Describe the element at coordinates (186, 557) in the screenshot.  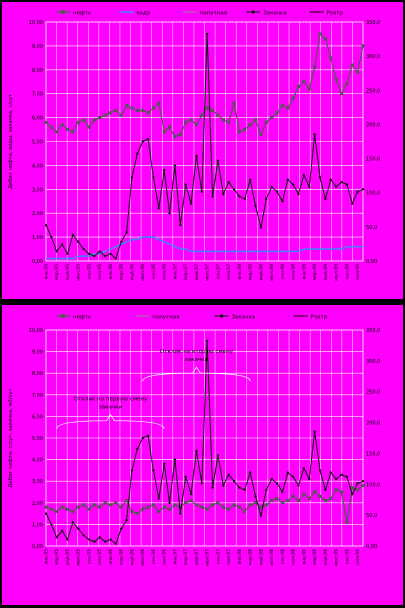
I see `x-tick: мар.97` at that location.